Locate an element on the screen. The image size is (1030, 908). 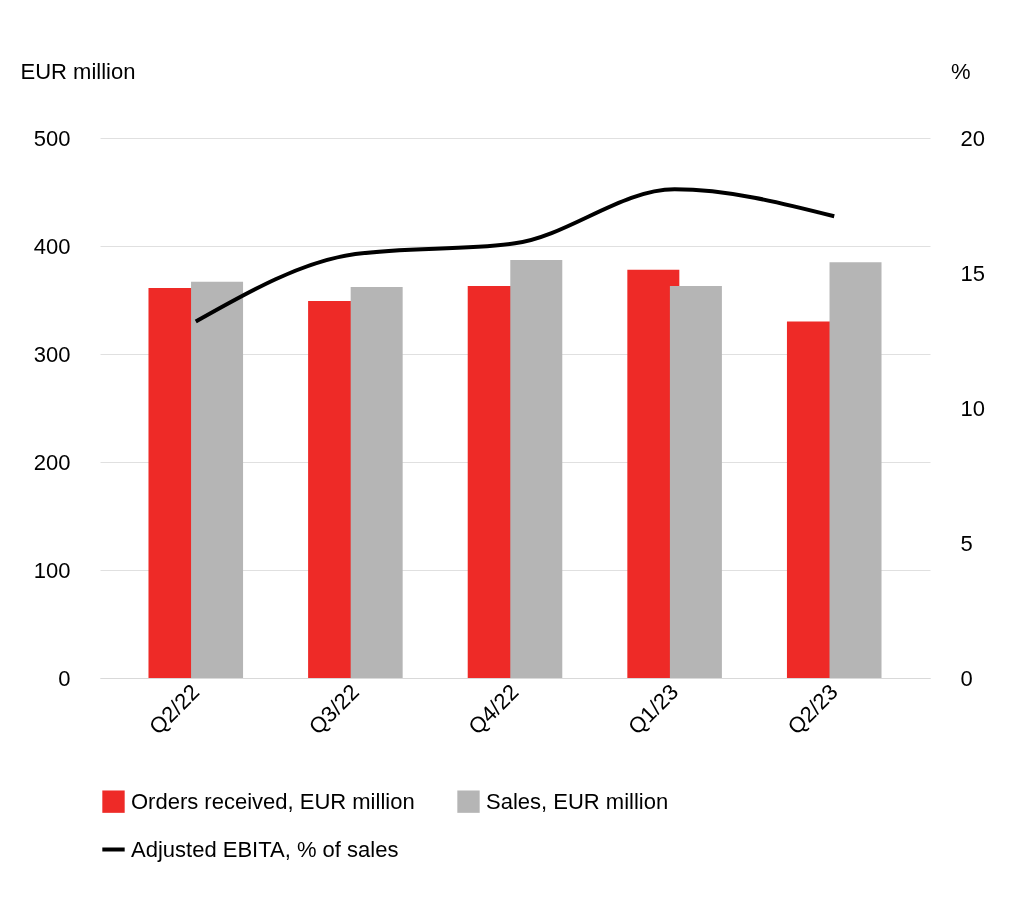
y-axis-title: EUR million is located at coordinates (78, 71).